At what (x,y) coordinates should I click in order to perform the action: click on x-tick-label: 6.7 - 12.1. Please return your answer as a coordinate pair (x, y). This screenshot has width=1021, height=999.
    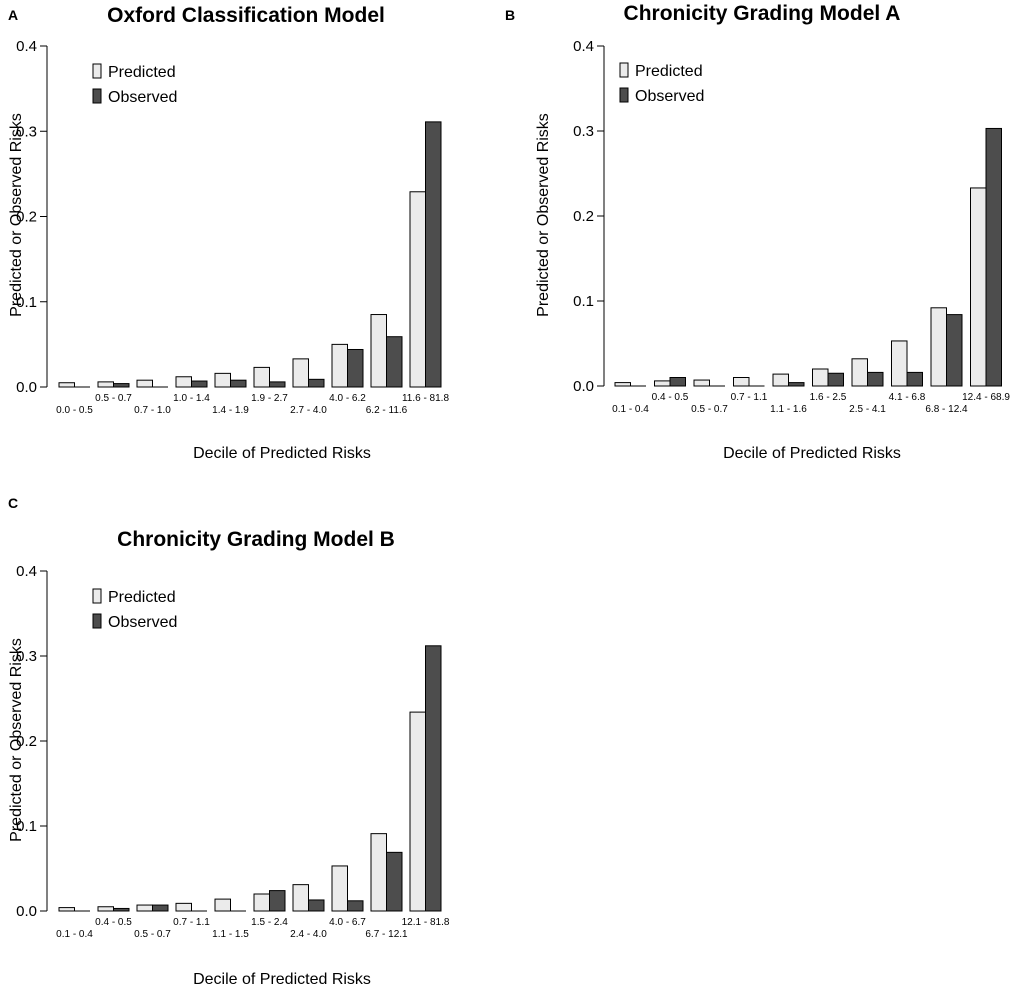
    Looking at the image, I should click on (386, 934).